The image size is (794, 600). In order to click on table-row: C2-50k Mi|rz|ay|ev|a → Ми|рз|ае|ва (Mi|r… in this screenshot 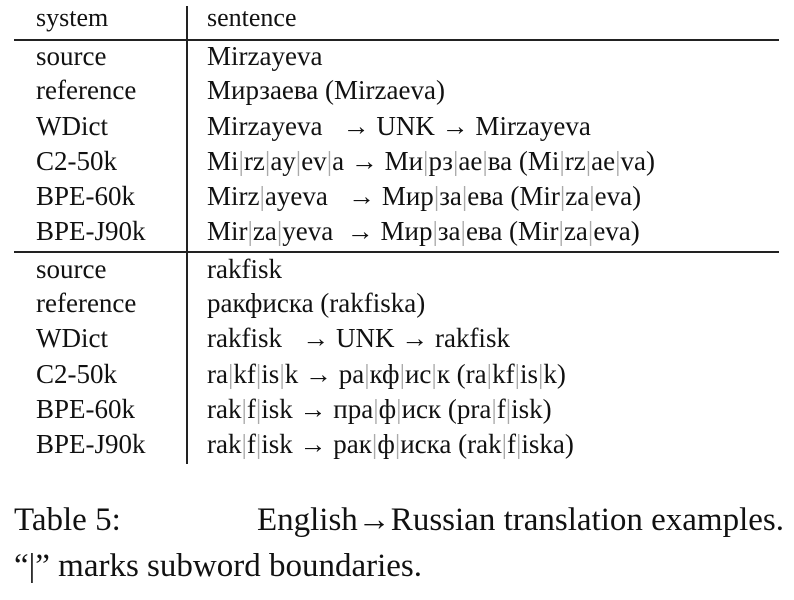, I will do `click(397, 161)`.